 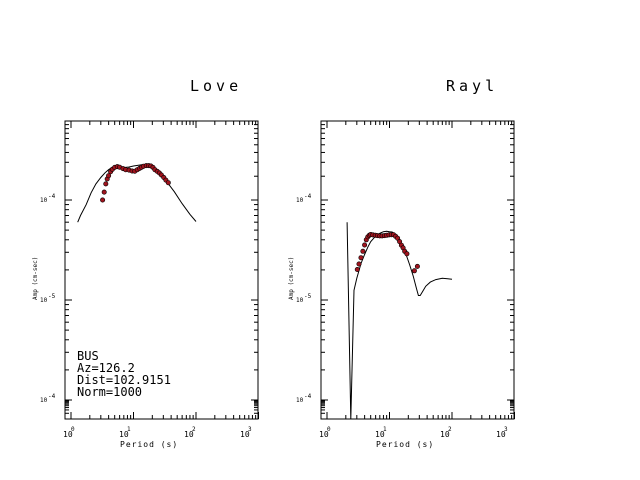 What do you see at coordinates (124, 434) in the screenshot?
I see `love-xtick-1-base: 10` at bounding box center [124, 434].